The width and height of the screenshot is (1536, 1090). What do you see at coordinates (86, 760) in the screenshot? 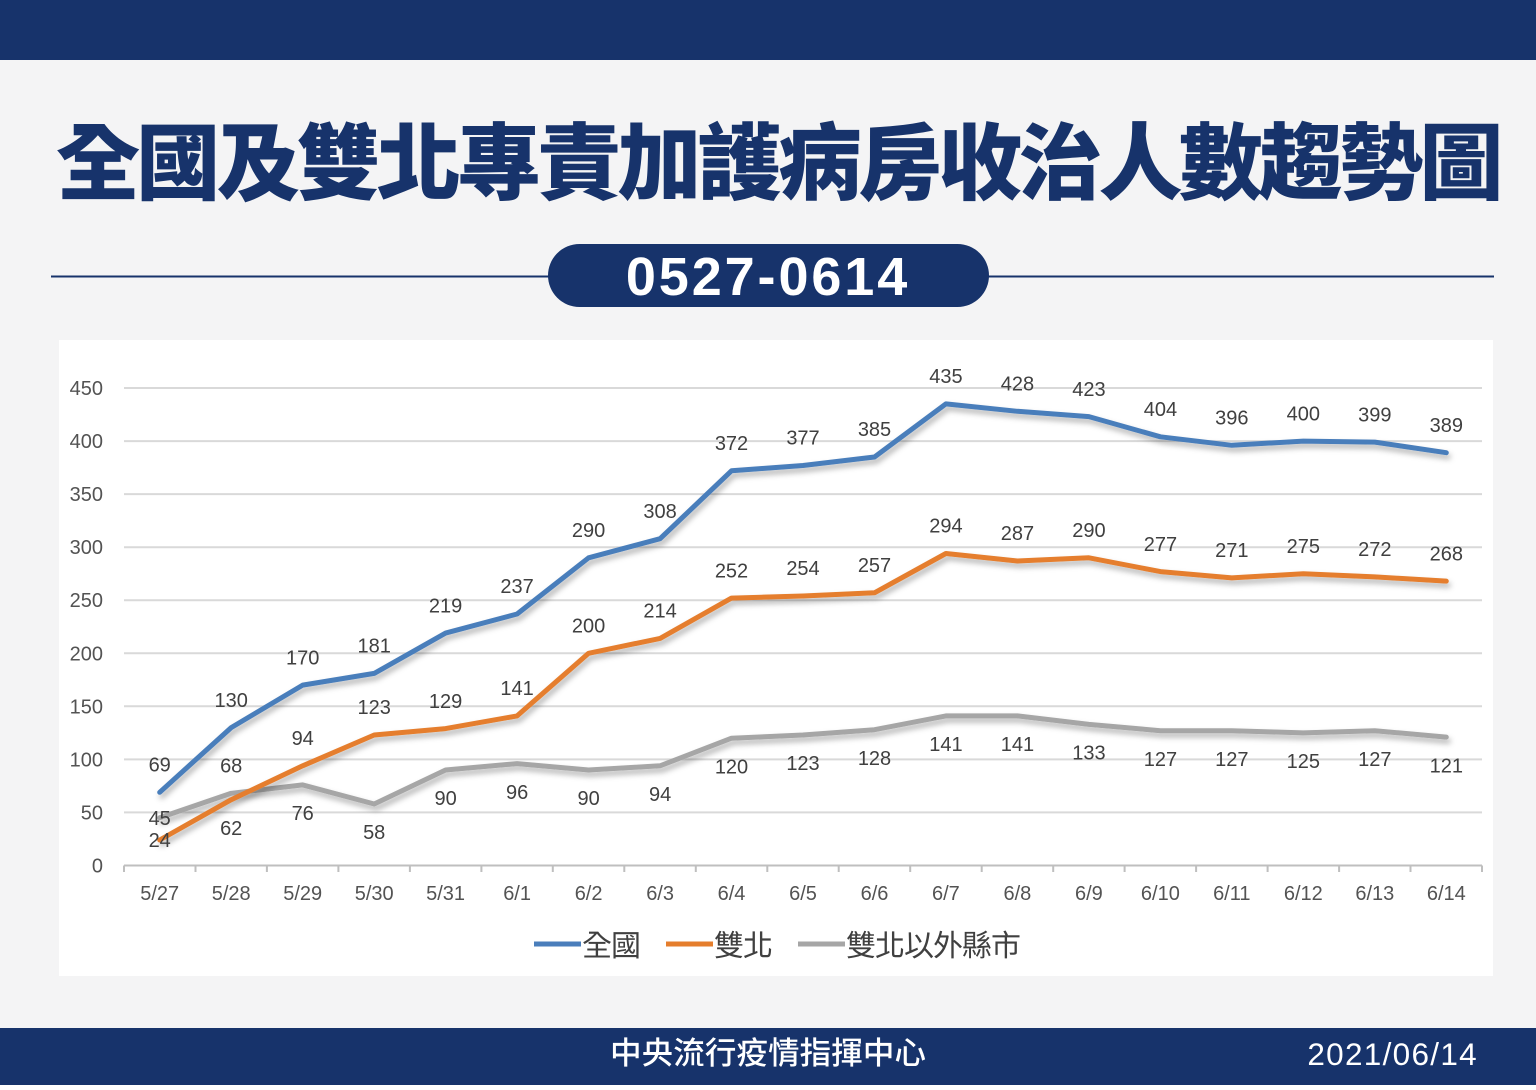
I see `svg-text: 100` at bounding box center [86, 760].